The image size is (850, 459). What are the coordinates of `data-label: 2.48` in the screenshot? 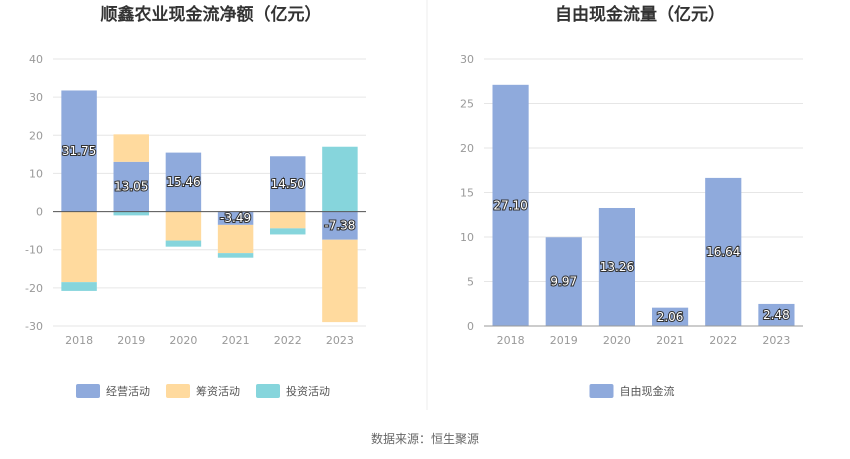 It's located at (776, 315).